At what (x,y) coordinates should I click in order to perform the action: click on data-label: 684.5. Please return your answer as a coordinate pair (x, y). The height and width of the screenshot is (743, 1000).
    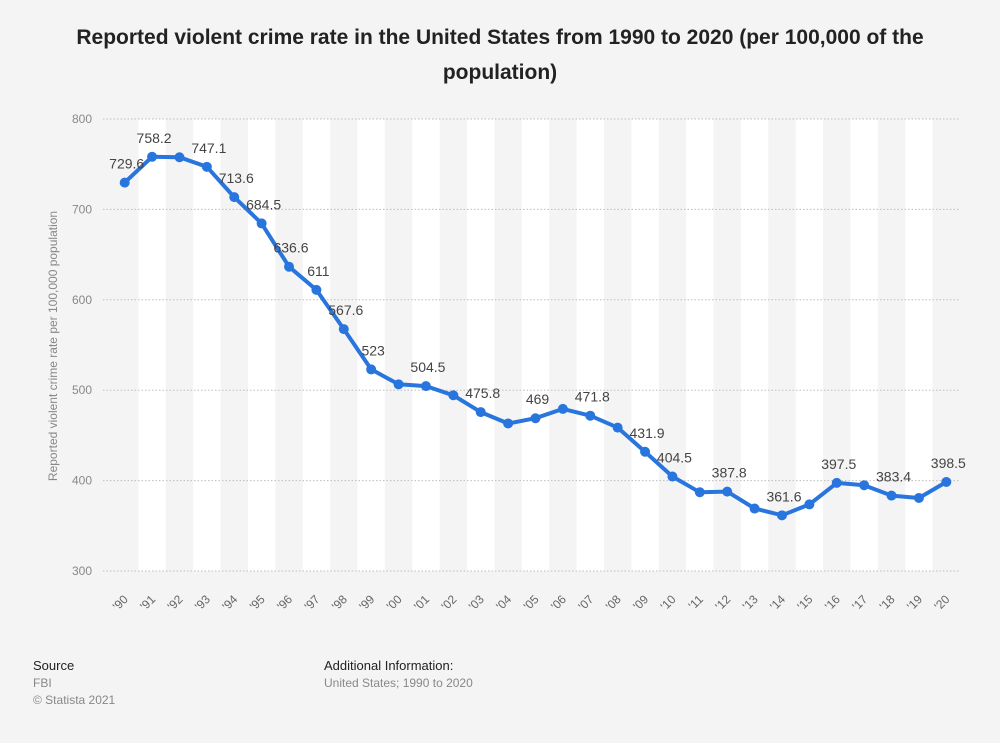
    Looking at the image, I should click on (263, 204).